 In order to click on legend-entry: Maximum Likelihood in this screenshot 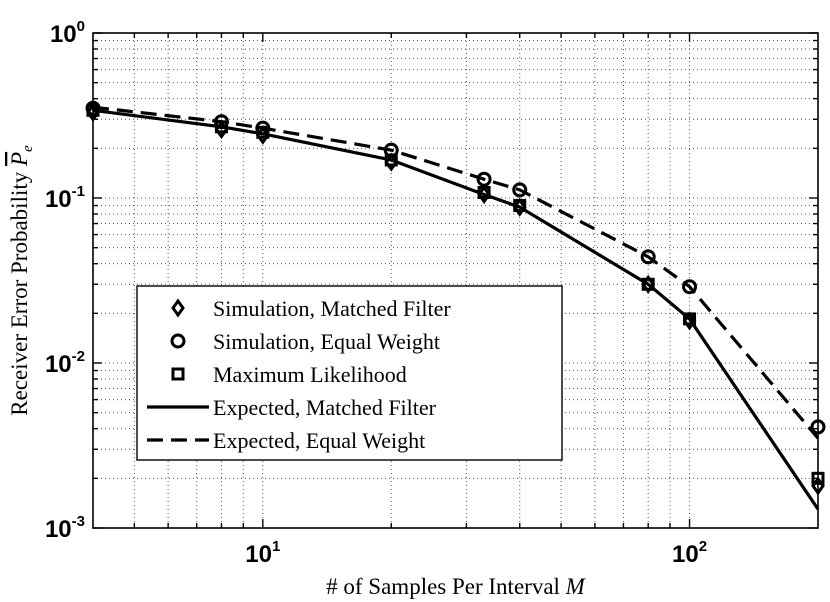, I will do `click(289, 374)`.